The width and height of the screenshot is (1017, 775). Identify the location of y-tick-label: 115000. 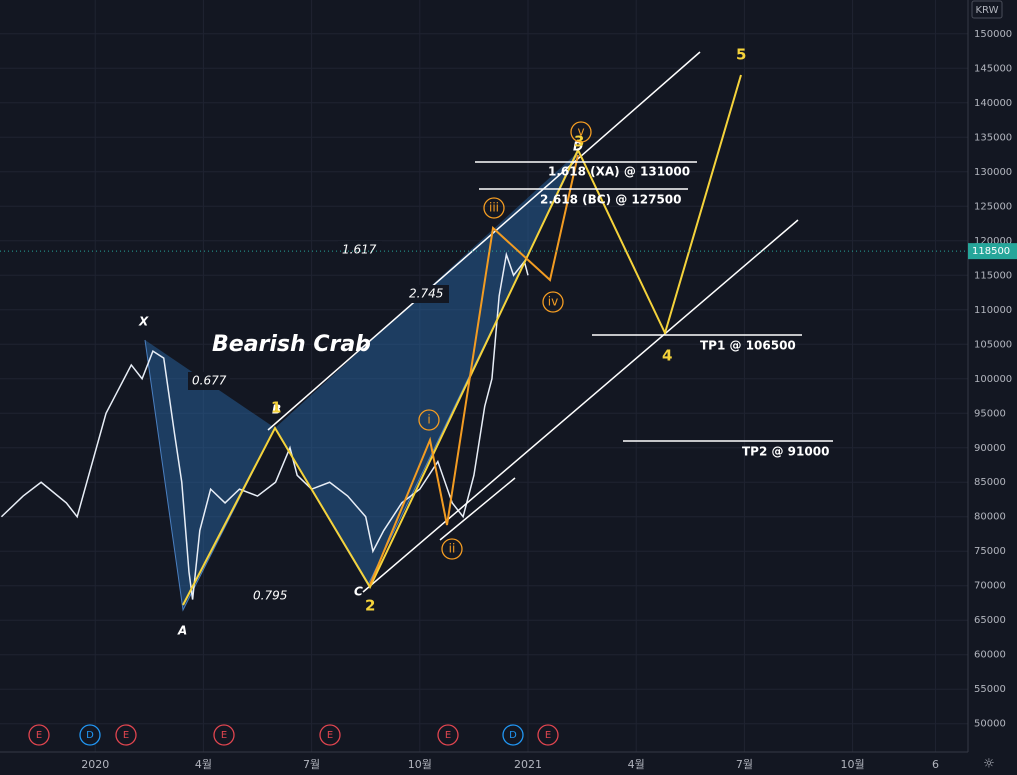
(993, 275).